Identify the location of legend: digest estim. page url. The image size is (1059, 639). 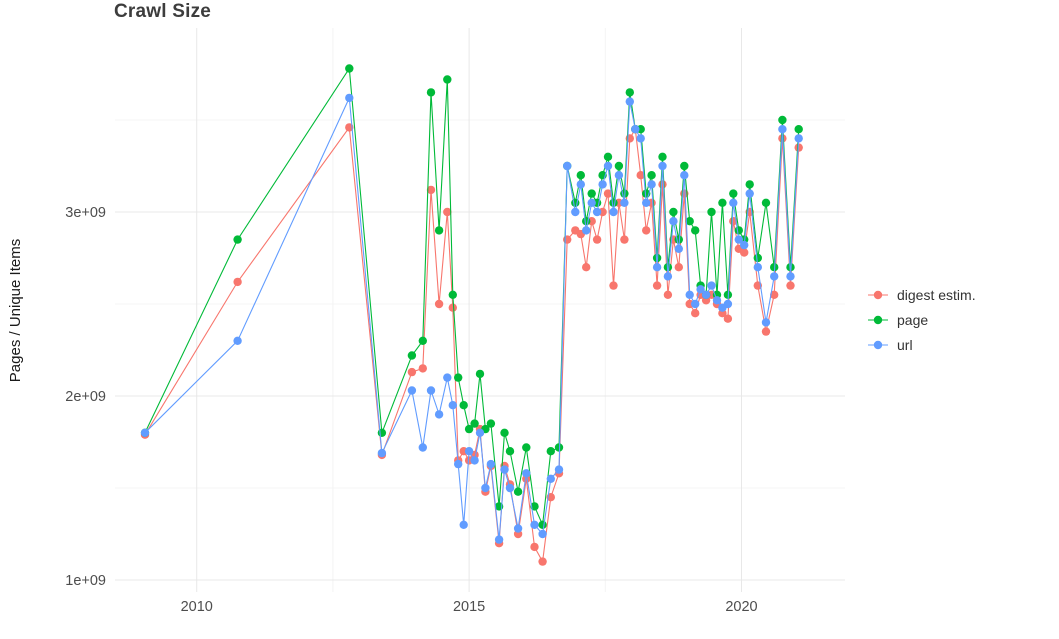
(921, 319).